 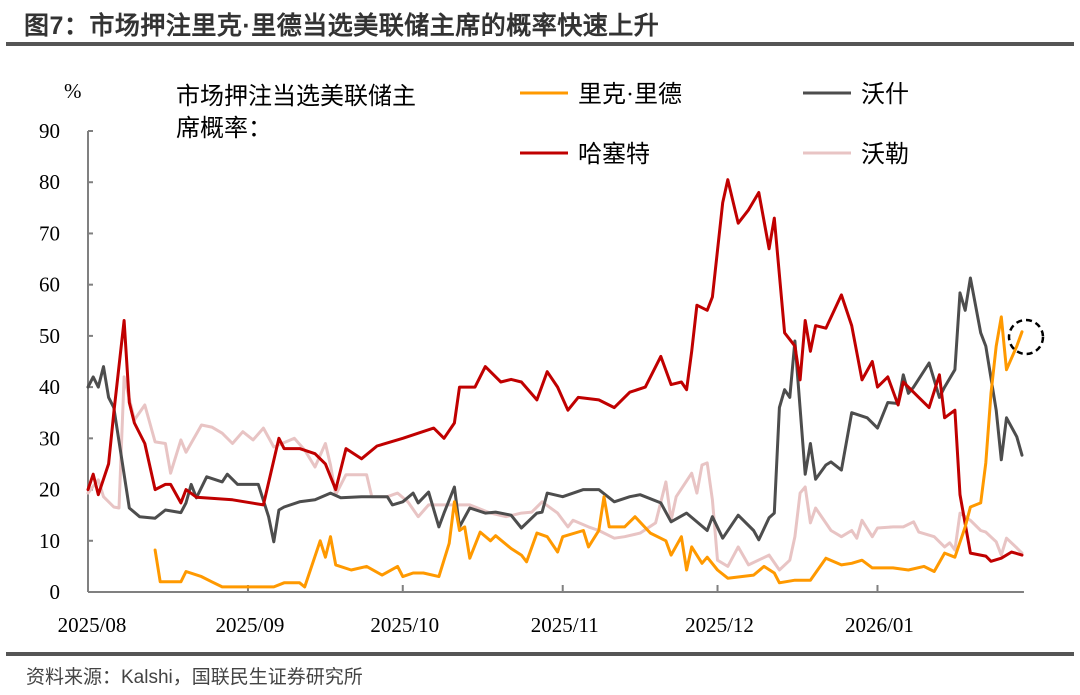 I want to click on chart-annotation-line-2: 席概率：, so click(x=224, y=128).